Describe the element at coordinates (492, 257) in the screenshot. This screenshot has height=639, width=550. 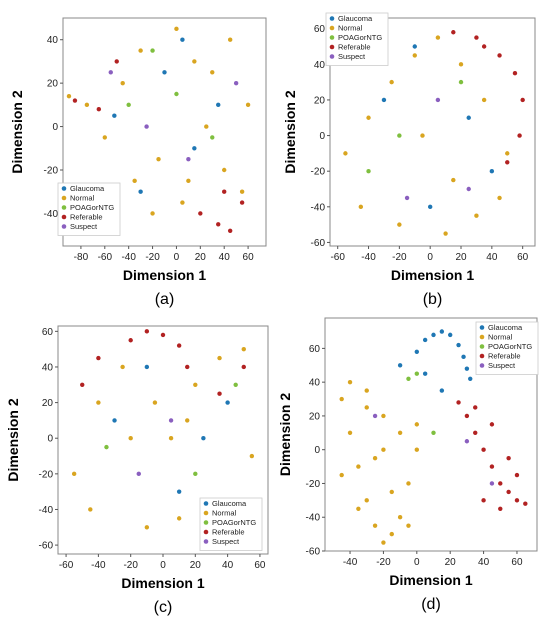
I see `x-tick-label: 40` at that location.